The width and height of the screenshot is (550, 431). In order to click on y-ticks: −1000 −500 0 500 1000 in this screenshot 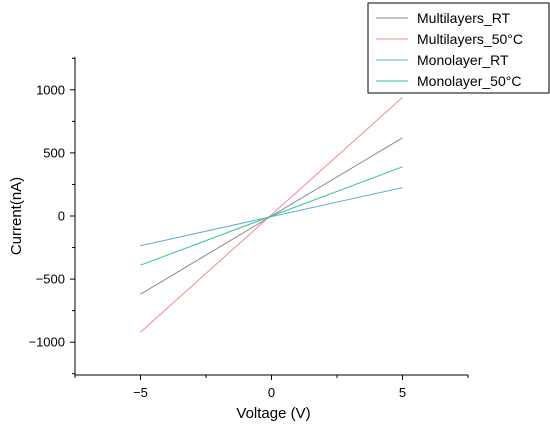, I will do `click(51, 216)`.